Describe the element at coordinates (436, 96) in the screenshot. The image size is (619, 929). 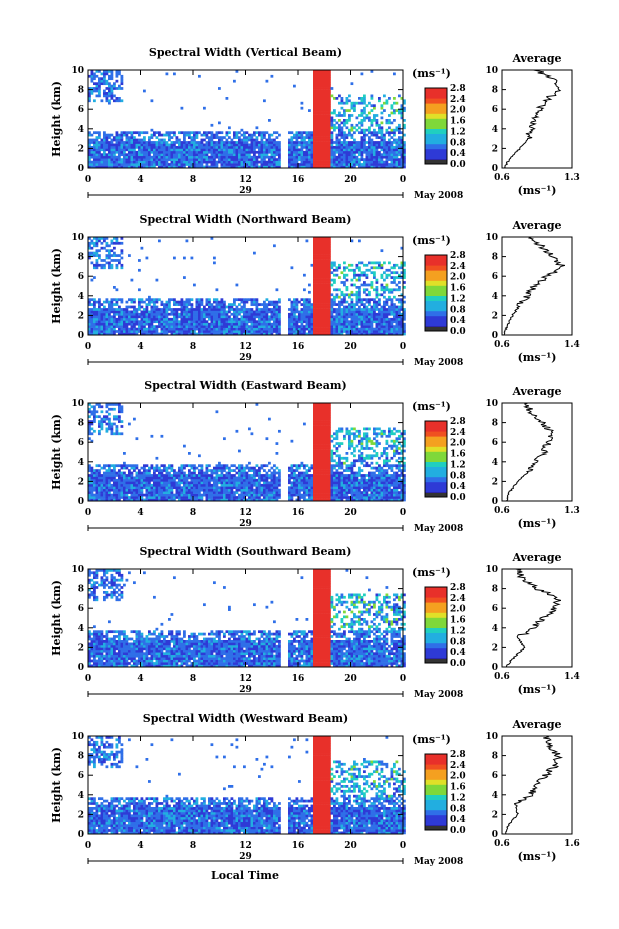
I see `colorbar-segment` at that location.